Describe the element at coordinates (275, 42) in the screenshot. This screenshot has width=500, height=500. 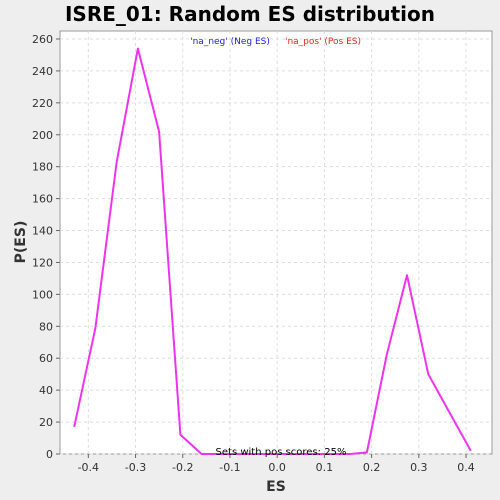
I see `legend: 'na_neg' (Neg ES) 'na_pos' (Pos ES)` at that location.